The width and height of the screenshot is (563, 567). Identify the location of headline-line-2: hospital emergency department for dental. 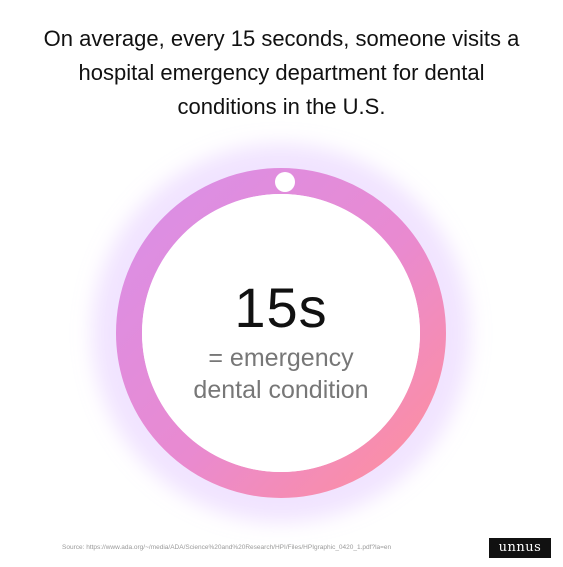
(281, 72).